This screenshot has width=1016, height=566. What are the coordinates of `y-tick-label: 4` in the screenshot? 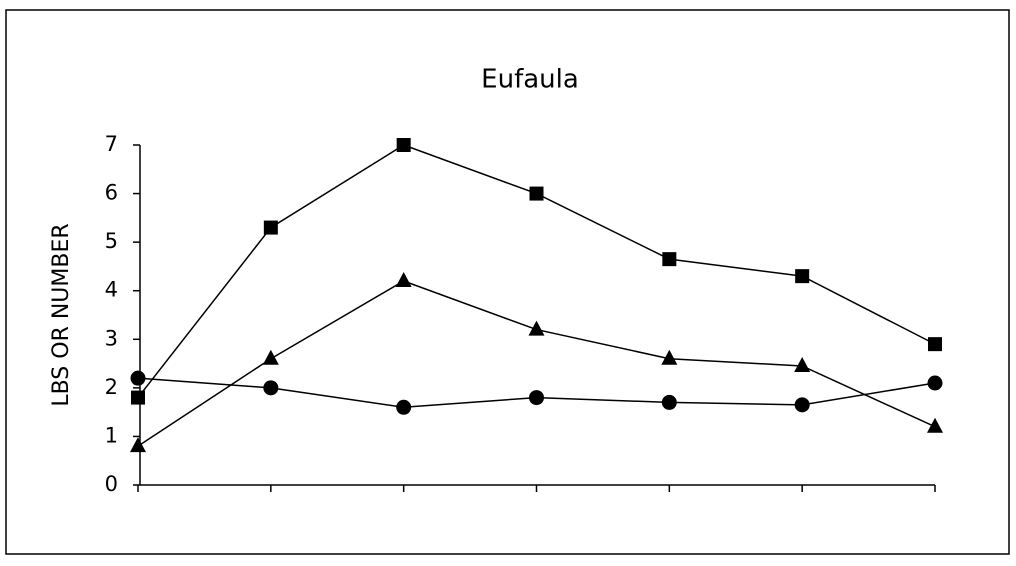 It's located at (111, 290).